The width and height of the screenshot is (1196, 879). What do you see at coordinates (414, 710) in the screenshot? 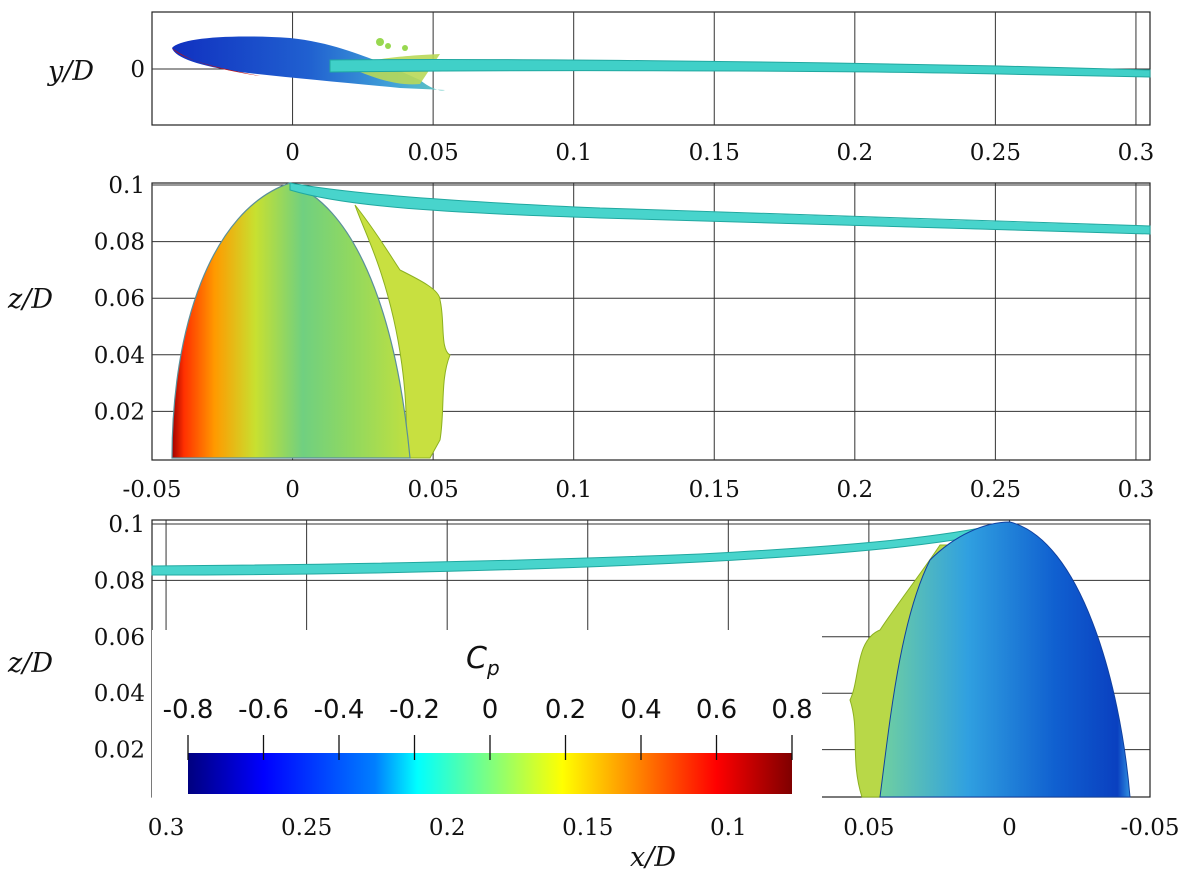
I see `colorbar-tick-label: -0.2` at bounding box center [414, 710].